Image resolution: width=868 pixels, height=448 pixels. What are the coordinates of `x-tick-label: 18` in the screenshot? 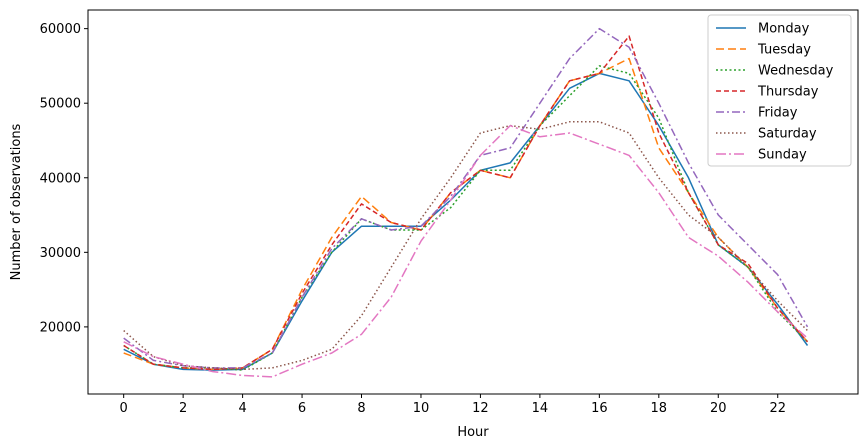 It's located at (659, 408).